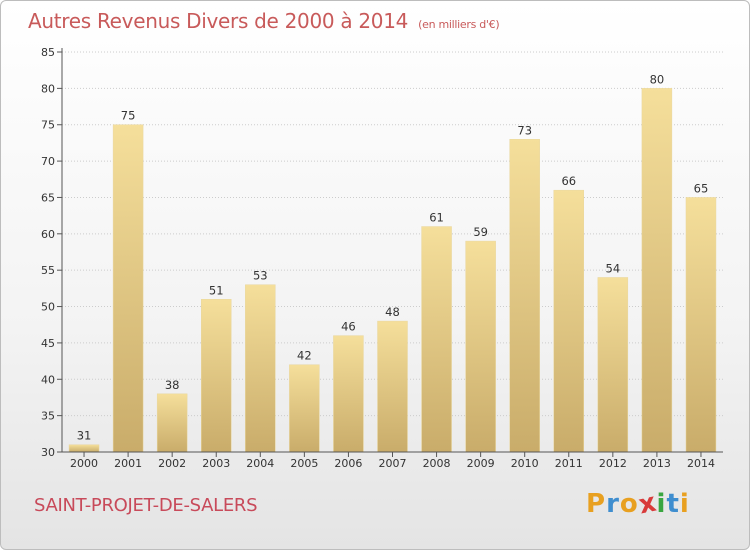 Image resolution: width=750 pixels, height=550 pixels. What do you see at coordinates (673, 504) in the screenshot?
I see `logo-letter: t` at bounding box center [673, 504].